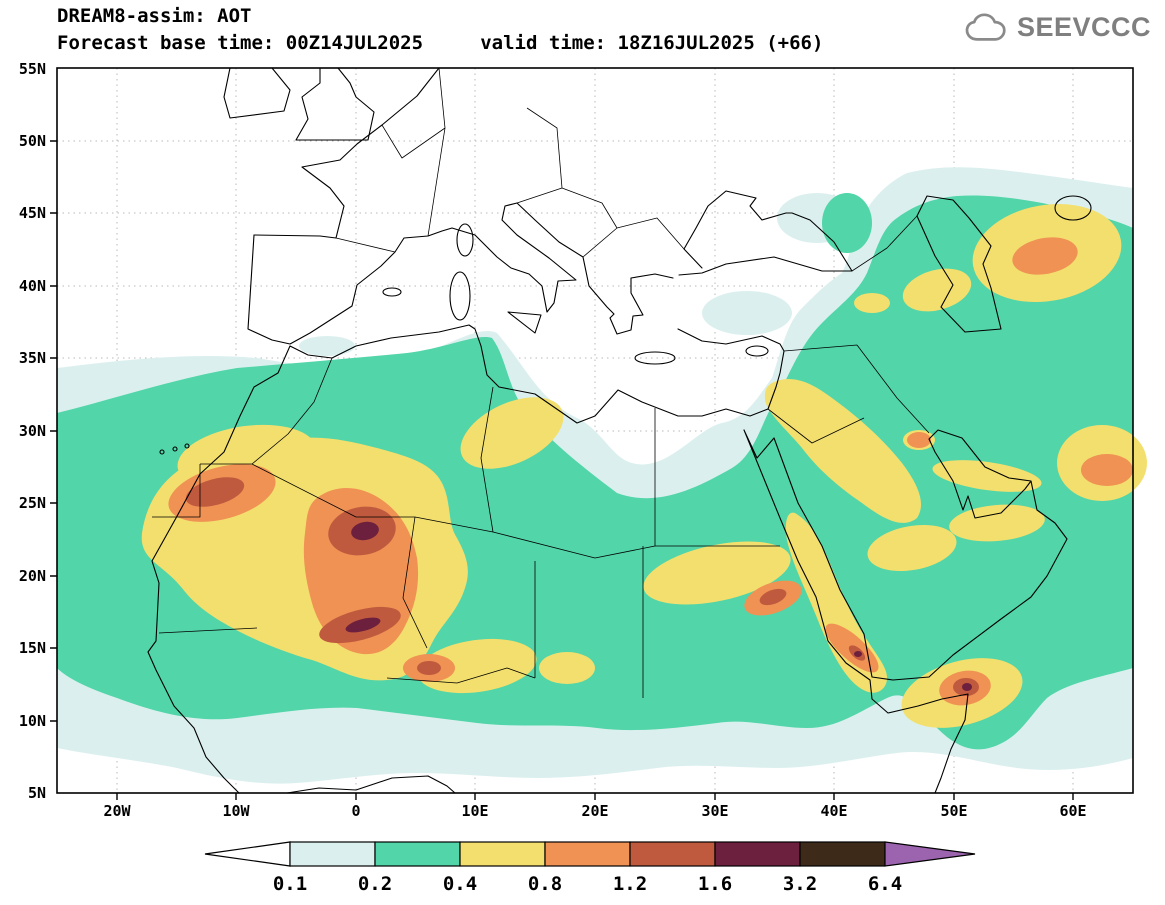 The width and height of the screenshot is (1165, 905). I want to click on colorbar-right-arrow, so click(930, 854).